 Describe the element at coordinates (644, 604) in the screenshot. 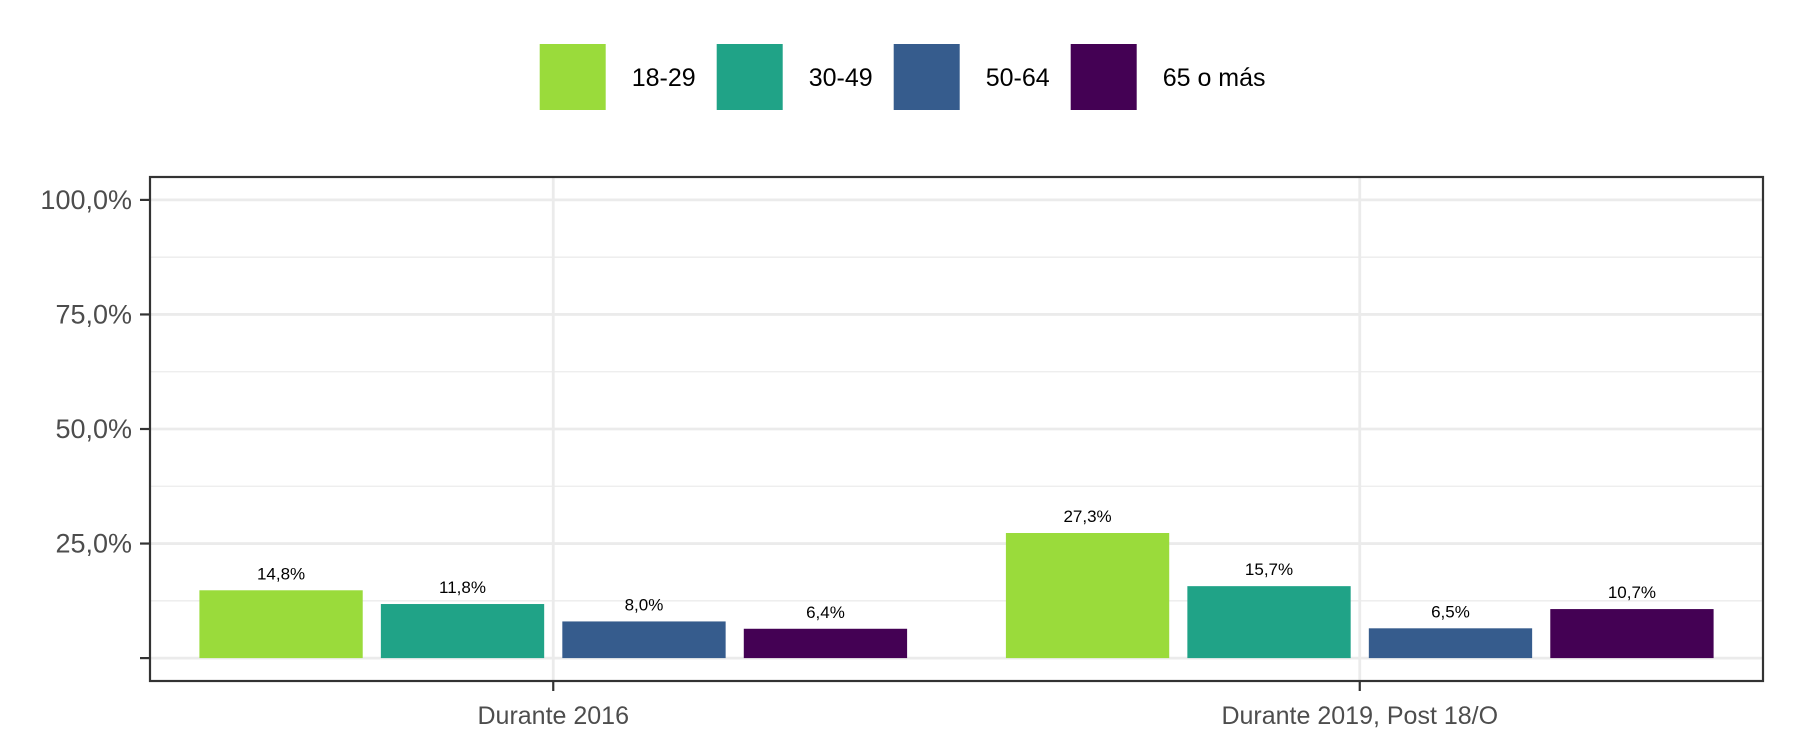

I see `data-label: 8,0%` at that location.